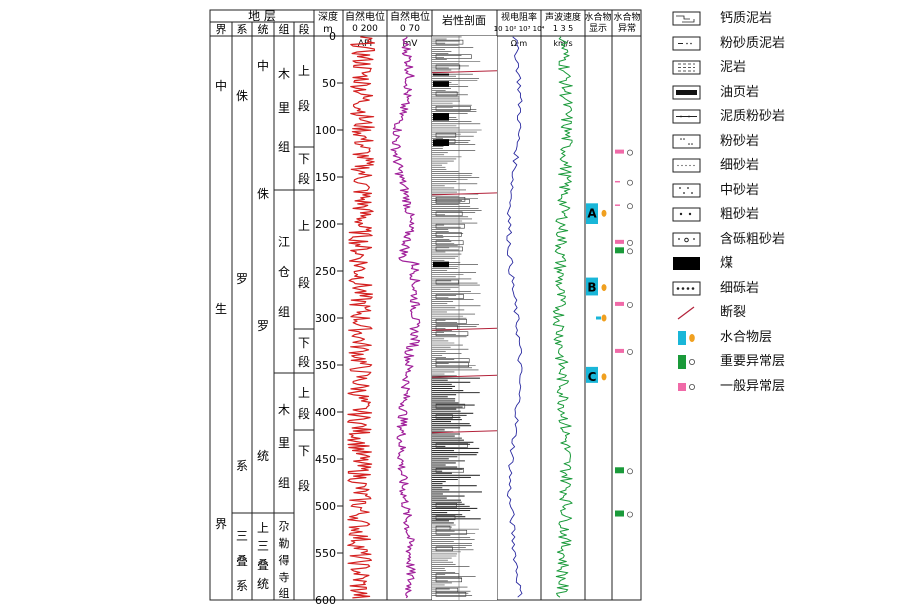  I want to click on era-char: 界, so click(221, 524).